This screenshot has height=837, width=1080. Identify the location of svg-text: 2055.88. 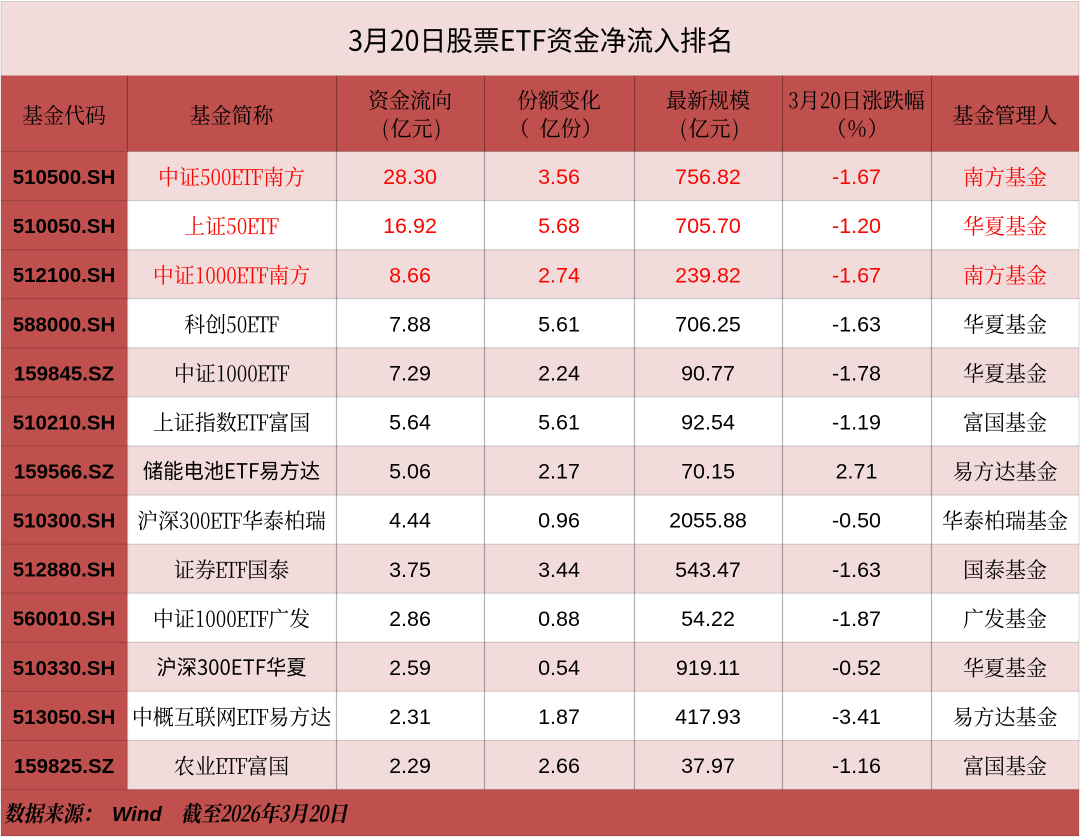
(708, 521).